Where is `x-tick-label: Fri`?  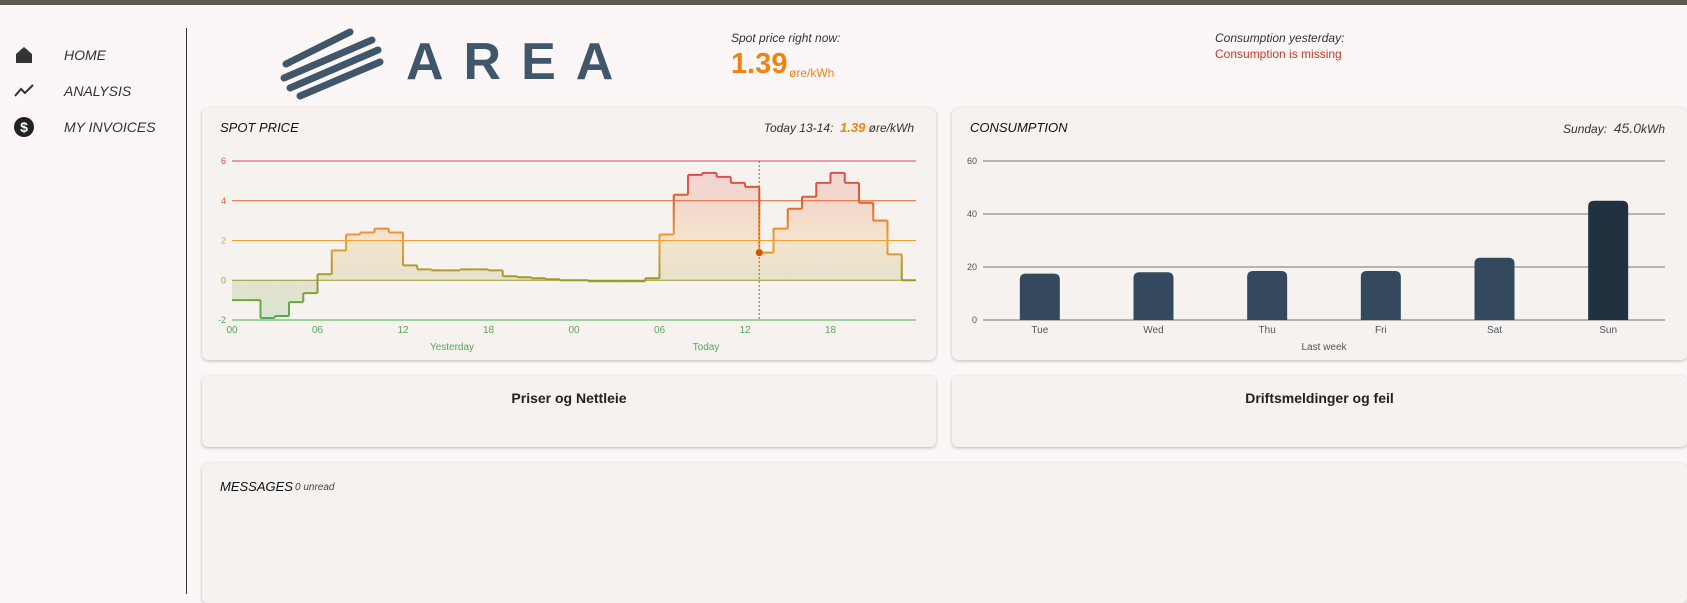 x-tick-label: Fri is located at coordinates (1381, 330).